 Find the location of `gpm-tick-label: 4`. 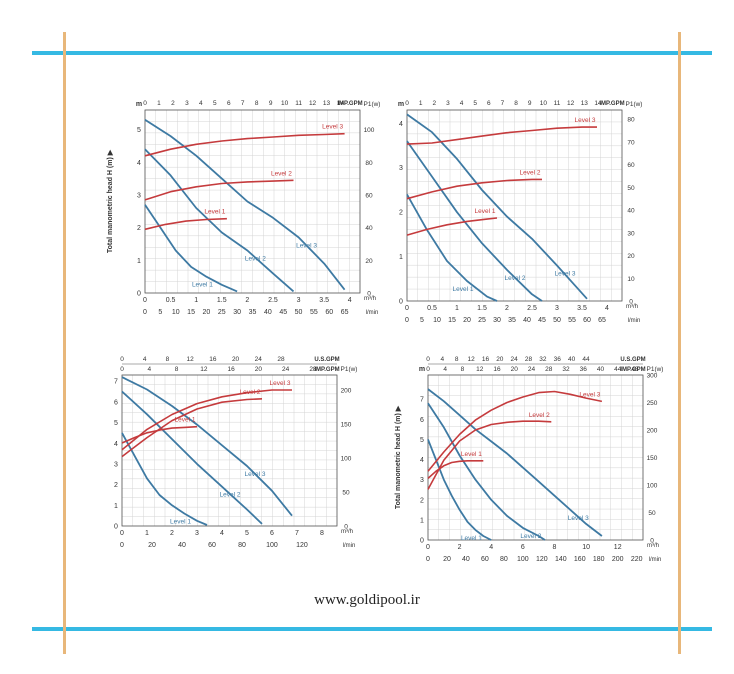

gpm-tick-label: 4 is located at coordinates (445, 369).